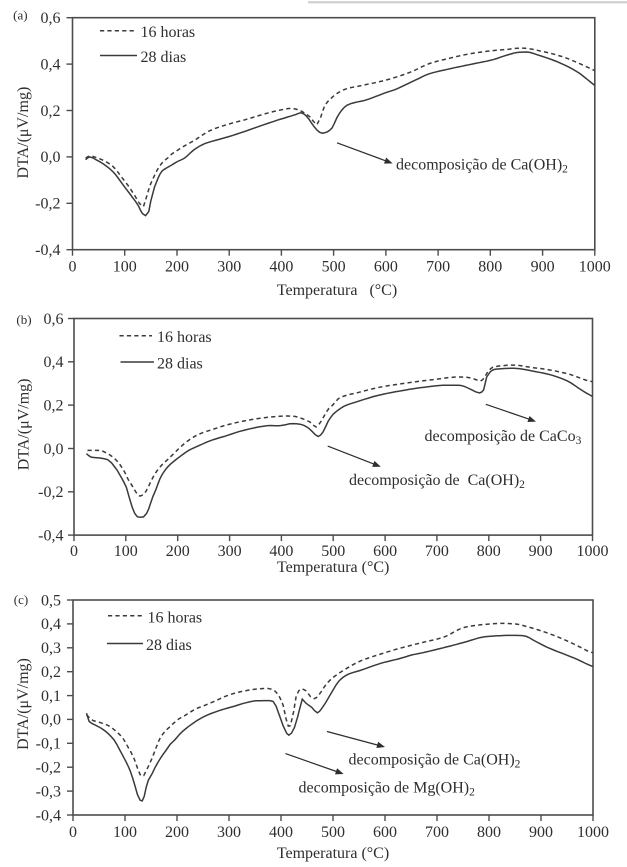 Image resolution: width=627 pixels, height=867 pixels. What do you see at coordinates (48, 744) in the screenshot?
I see `svg-text: -0,1` at bounding box center [48, 744].